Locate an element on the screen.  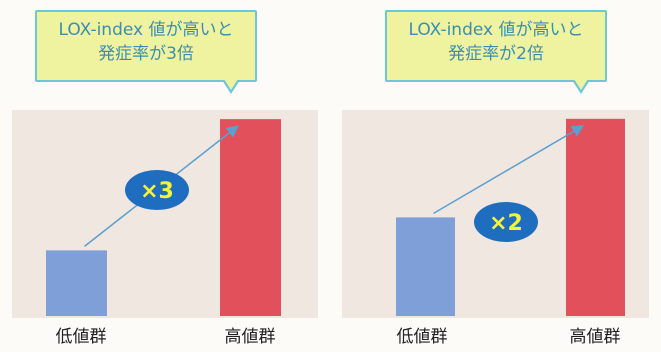
multiplier-label: ×3 is located at coordinates (157, 191).